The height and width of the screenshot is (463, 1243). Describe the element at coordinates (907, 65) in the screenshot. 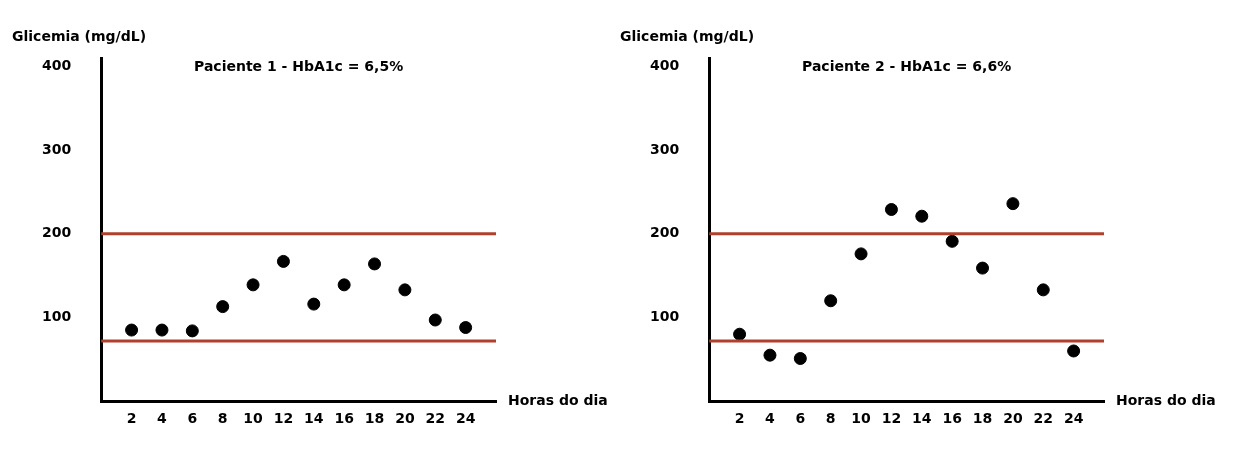

I see `chart-title: Paciente 2 - HbA1c = 6,6%` at that location.